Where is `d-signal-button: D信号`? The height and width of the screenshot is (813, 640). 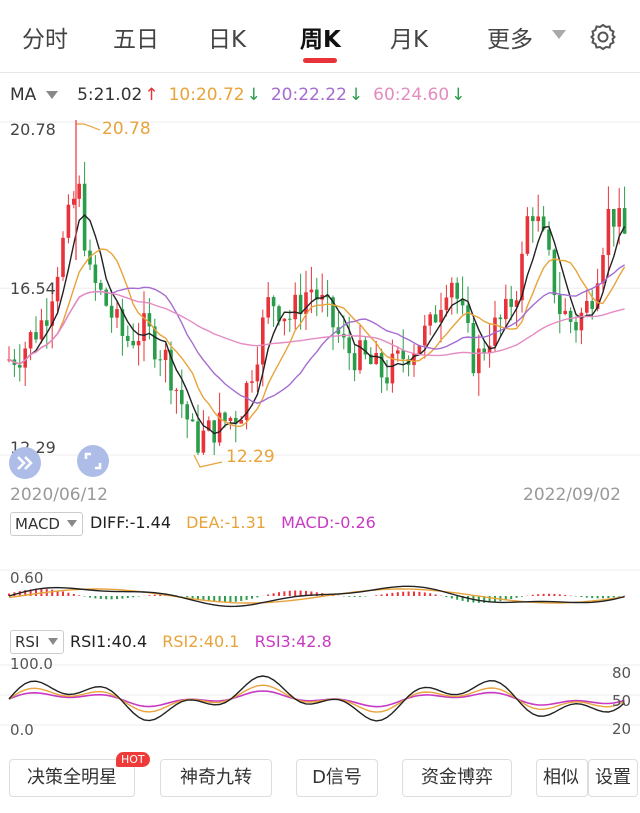 d-signal-button: D信号 is located at coordinates (337, 778).